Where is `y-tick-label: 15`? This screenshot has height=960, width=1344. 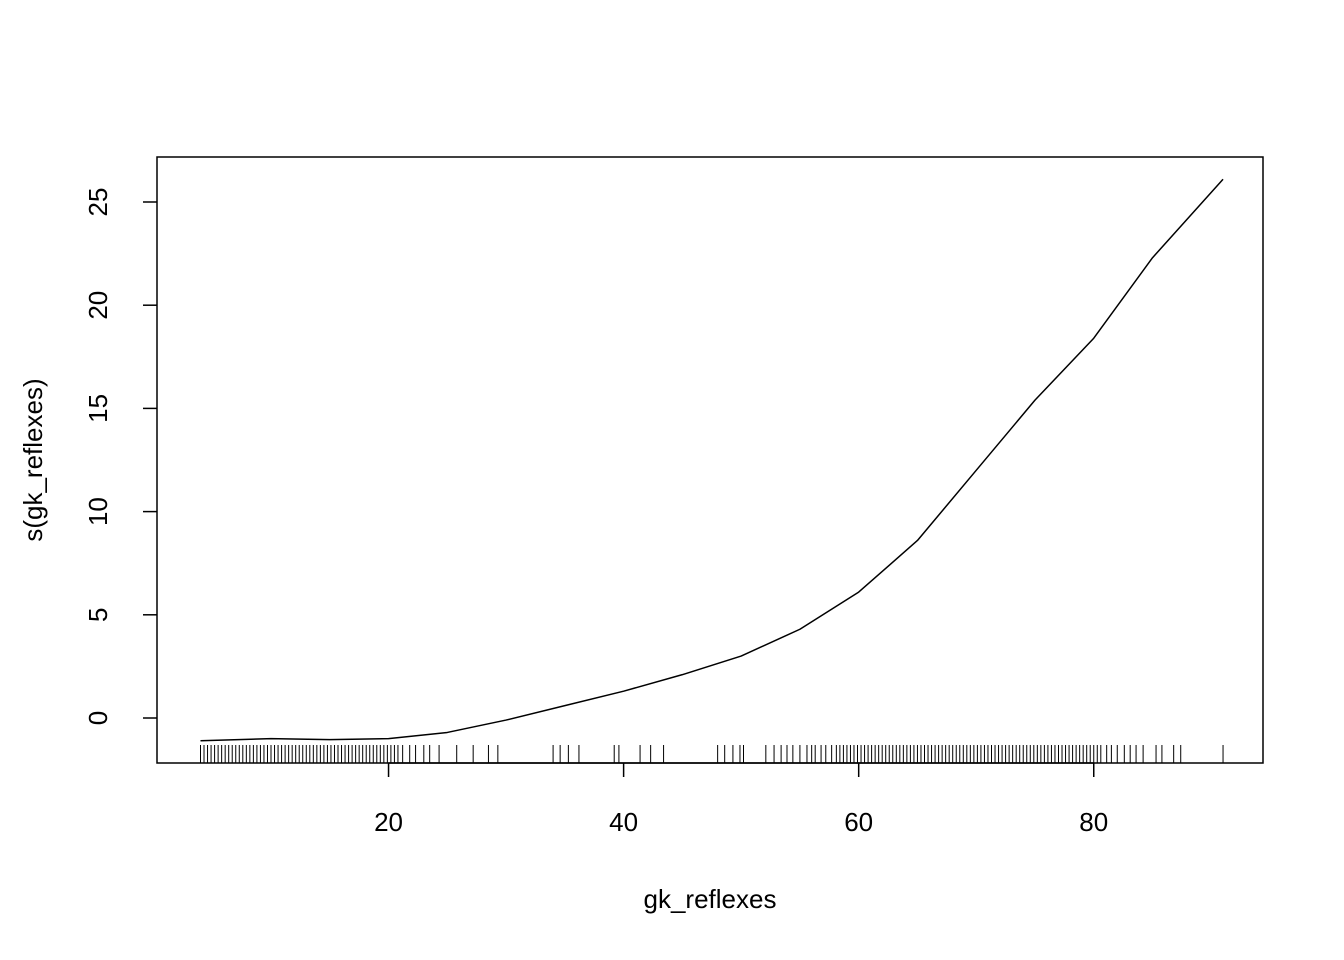
y-tick-label: 15 is located at coordinates (98, 408).